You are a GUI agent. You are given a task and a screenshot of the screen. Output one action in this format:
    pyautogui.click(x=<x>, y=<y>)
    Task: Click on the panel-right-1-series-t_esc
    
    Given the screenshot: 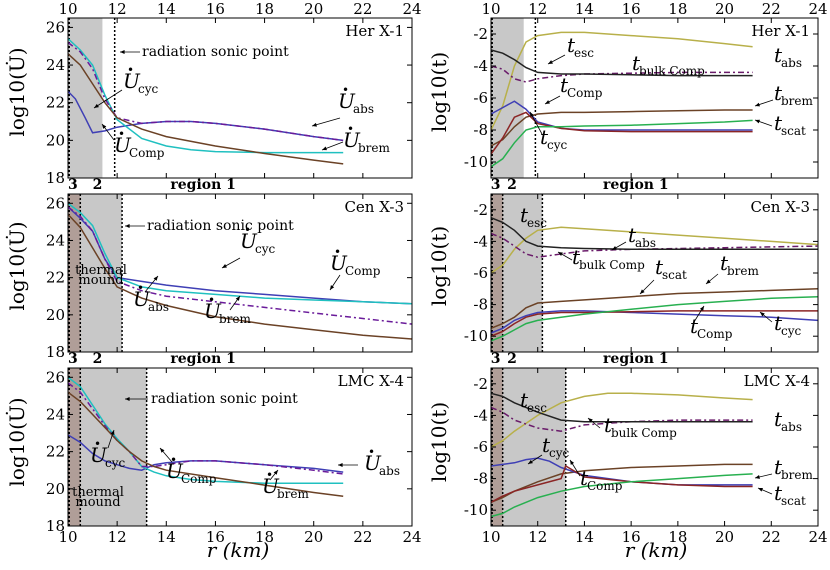 What is the action you would take?
    pyautogui.click(x=654, y=234)
    